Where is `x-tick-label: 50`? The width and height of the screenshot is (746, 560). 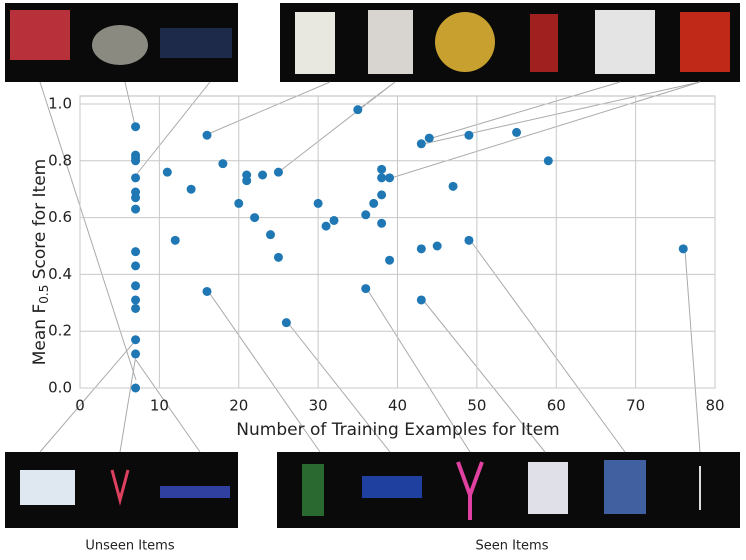
x-tick-label: 50 is located at coordinates (476, 406).